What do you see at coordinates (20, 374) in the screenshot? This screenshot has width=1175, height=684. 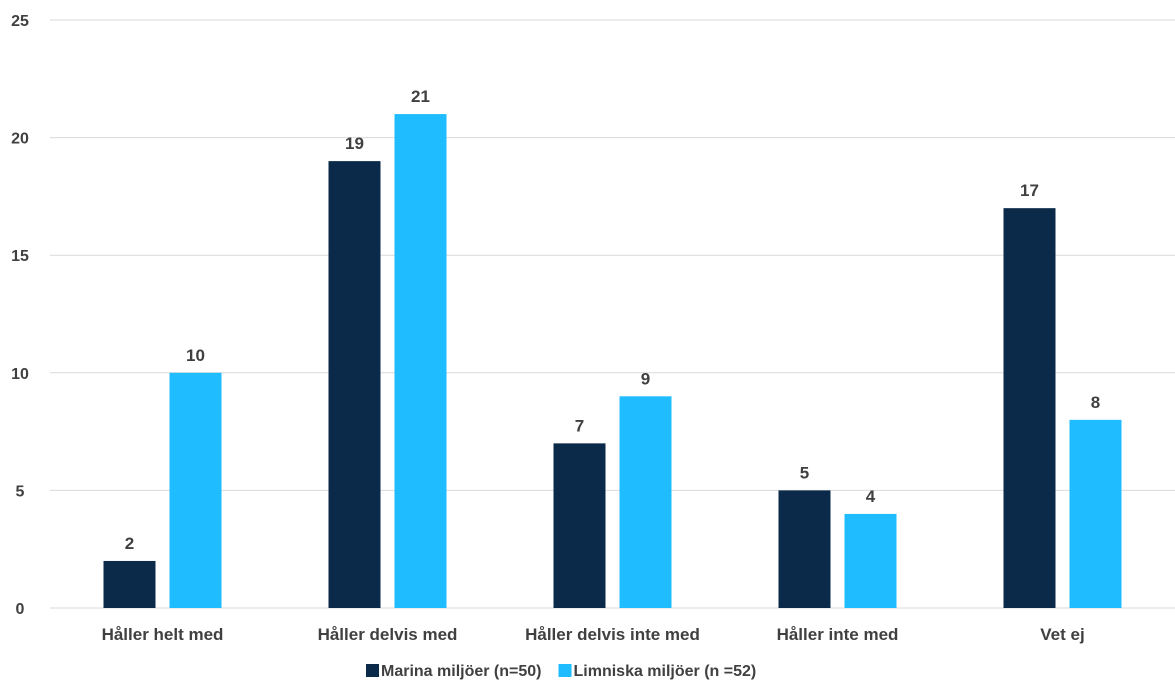 I see `y-tick-label: 10` at bounding box center [20, 374].